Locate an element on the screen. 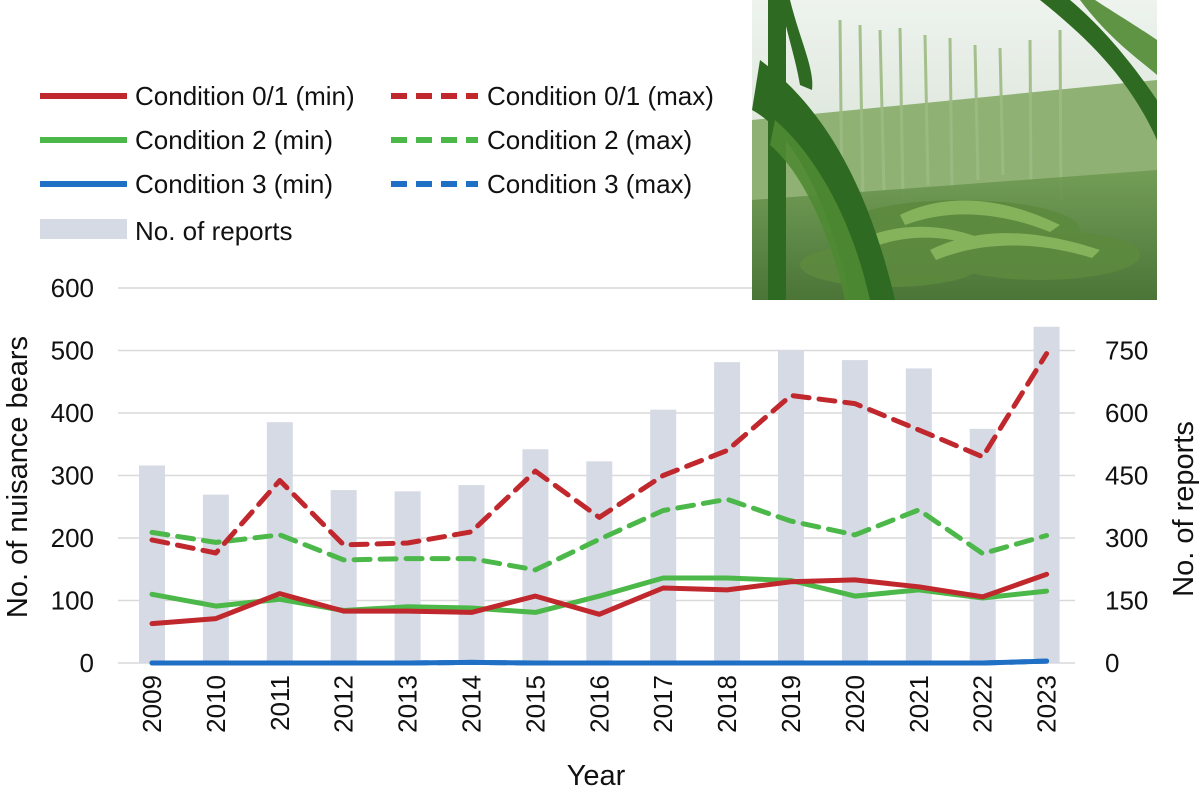  reports-bar-2012 is located at coordinates (343, 576).